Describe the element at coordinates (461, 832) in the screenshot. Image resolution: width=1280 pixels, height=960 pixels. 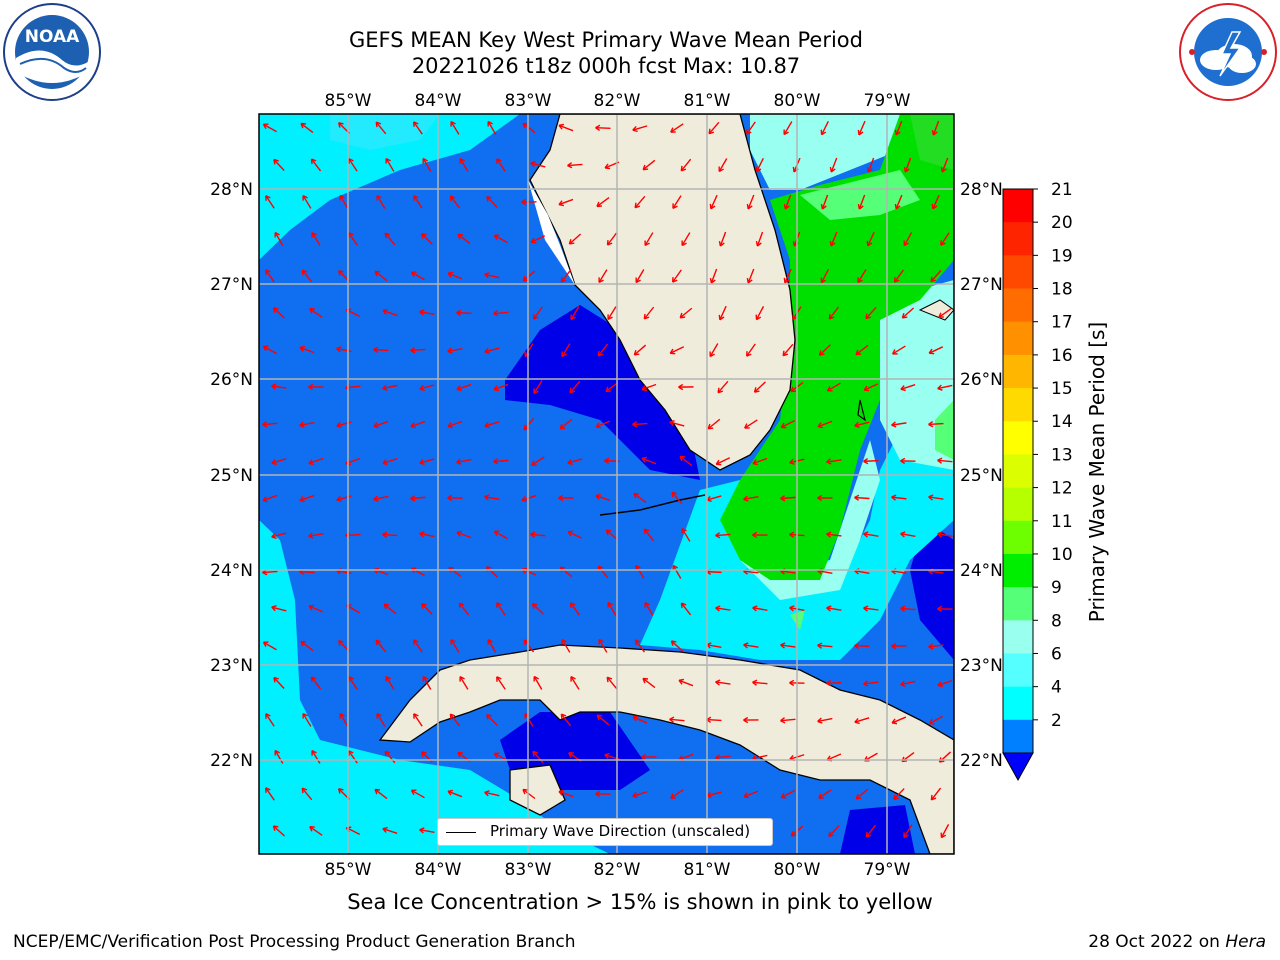
I see `legend-line-sample` at that location.